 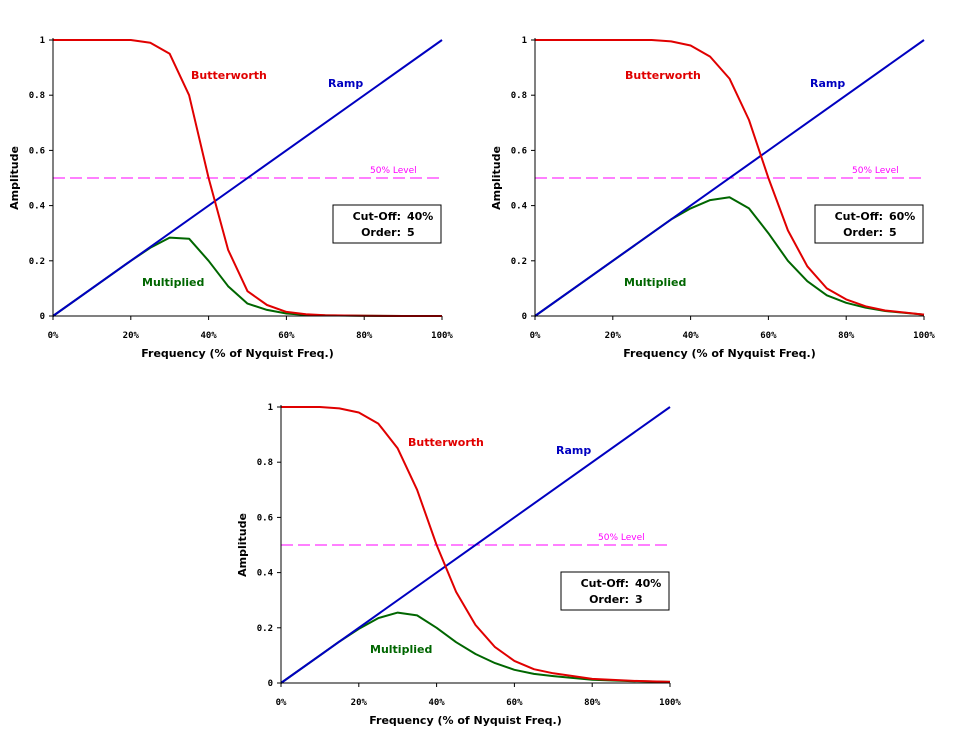 I want to click on info-box: Cut-Off: 60% Order: 5, so click(x=869, y=224).